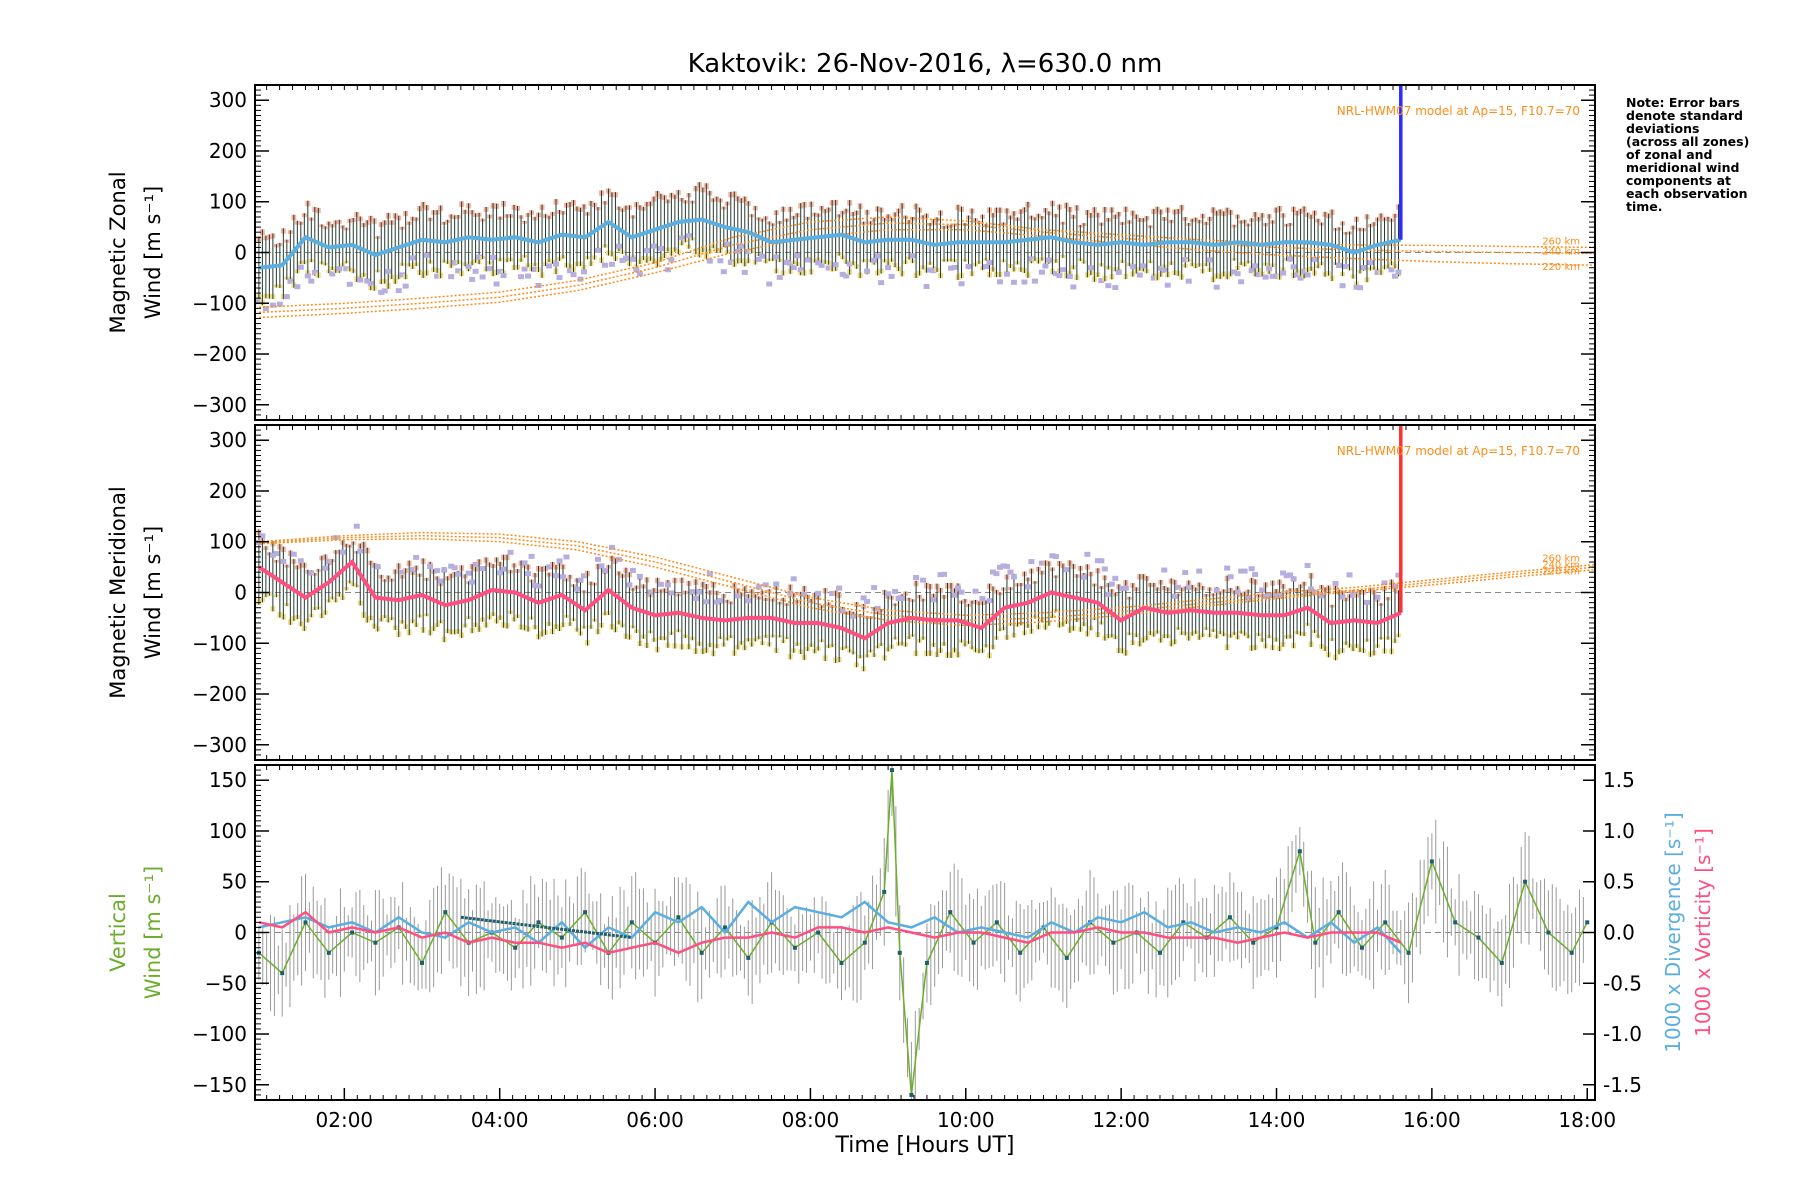 The width and height of the screenshot is (1800, 1200). Describe the element at coordinates (234, 882) in the screenshot. I see `y-tick-label: 50` at that location.